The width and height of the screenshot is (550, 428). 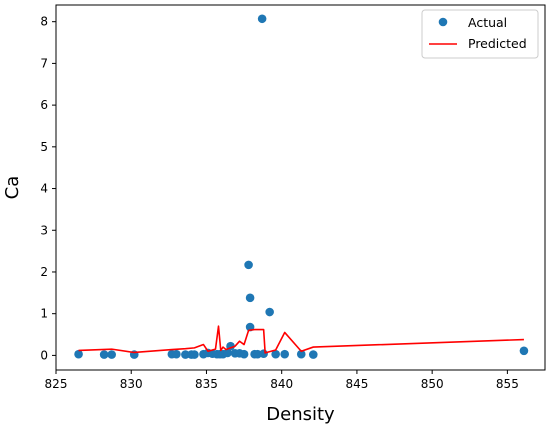 I want to click on y-tick-label: 3, so click(x=44, y=230).